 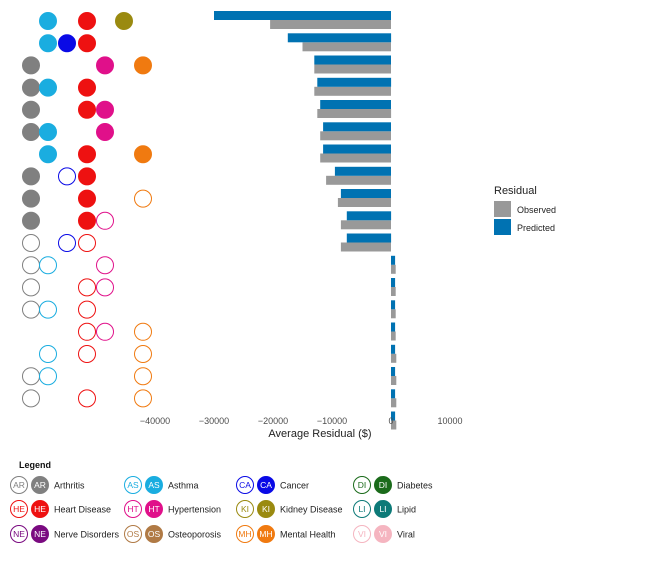 What do you see at coordinates (87, 59) in the screenshot?
I see `row-5-he-marker: HE` at bounding box center [87, 59].